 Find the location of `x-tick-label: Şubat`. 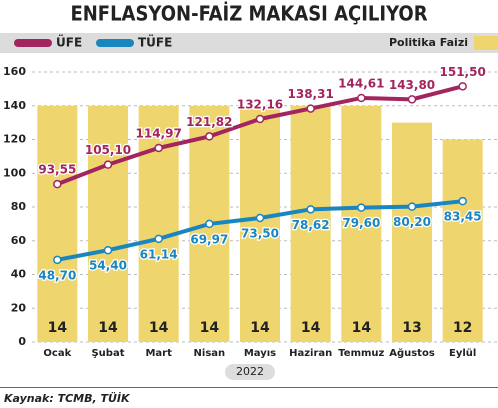

x-tick-label: Şubat is located at coordinates (107, 353).